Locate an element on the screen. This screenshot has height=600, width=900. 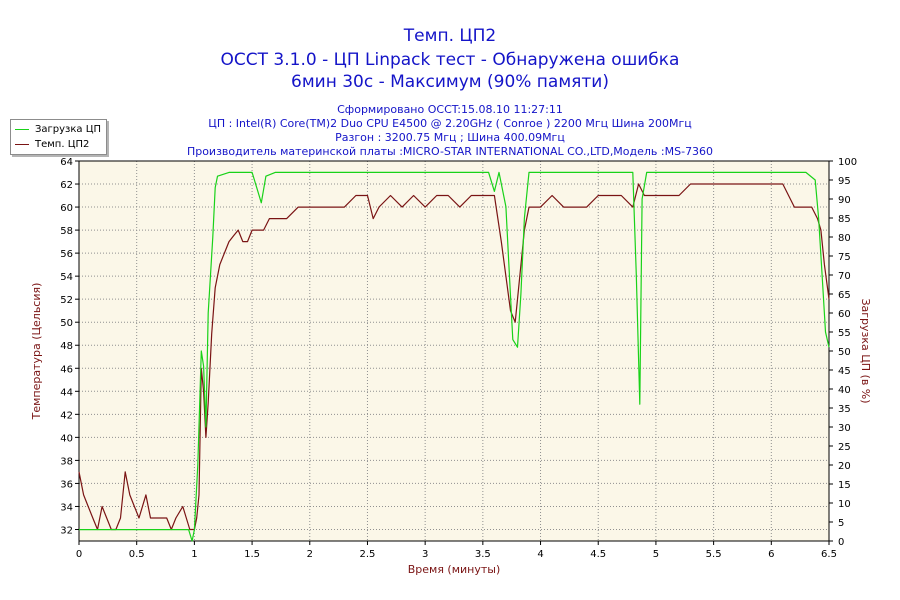
y-tick-label: 52 is located at coordinates (66, 300).